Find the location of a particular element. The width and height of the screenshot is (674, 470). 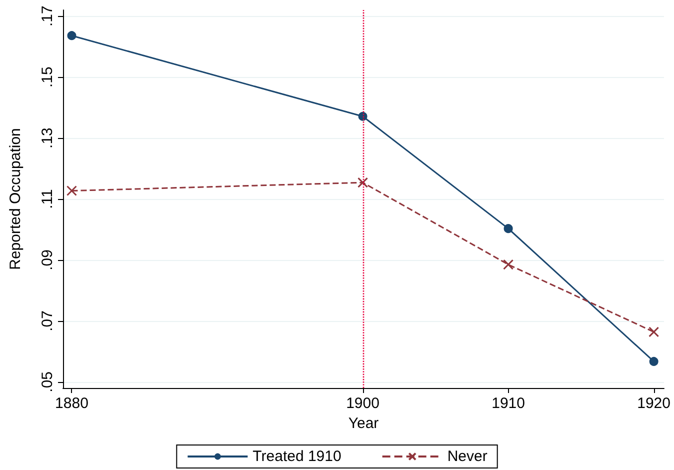

y-tick-label: .13 is located at coordinates (47, 138).